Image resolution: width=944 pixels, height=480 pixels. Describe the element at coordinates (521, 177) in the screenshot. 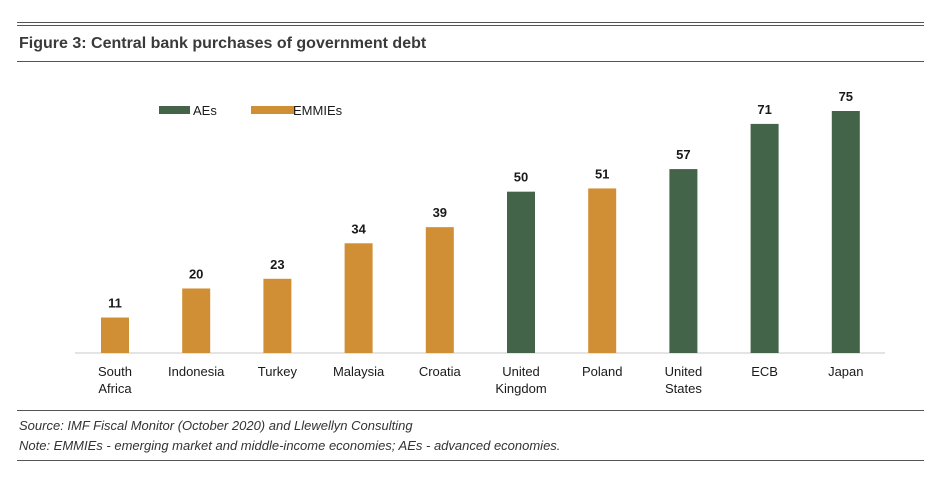

I see `data-label-5: 50` at that location.